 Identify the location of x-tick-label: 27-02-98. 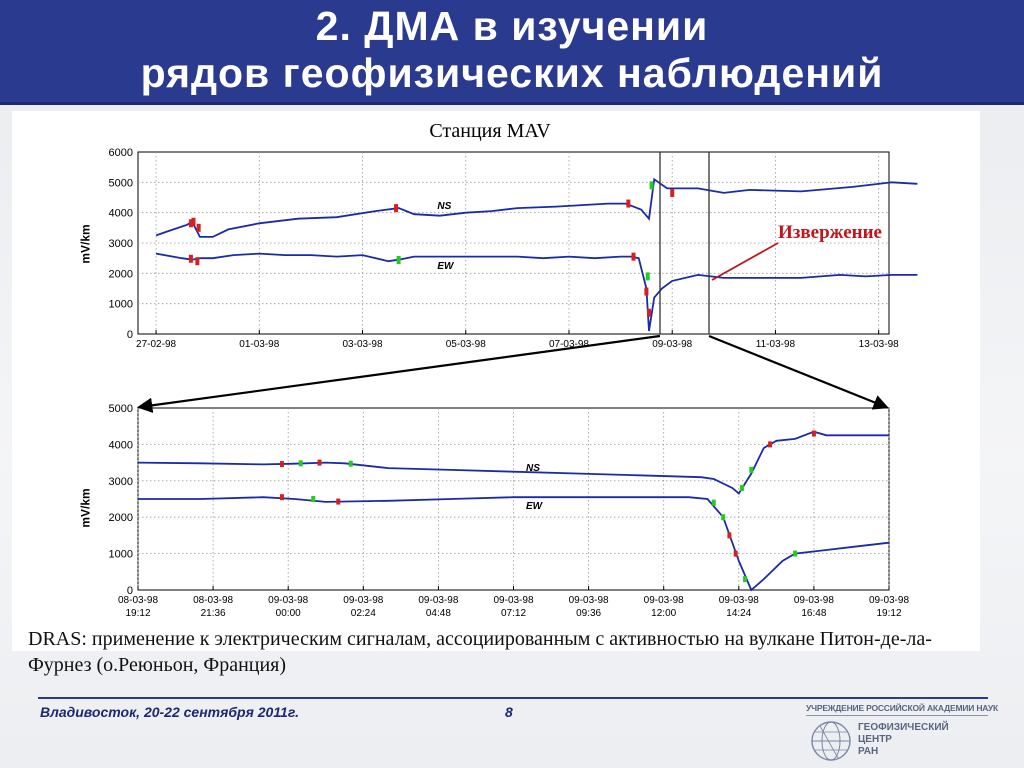
(156, 344).